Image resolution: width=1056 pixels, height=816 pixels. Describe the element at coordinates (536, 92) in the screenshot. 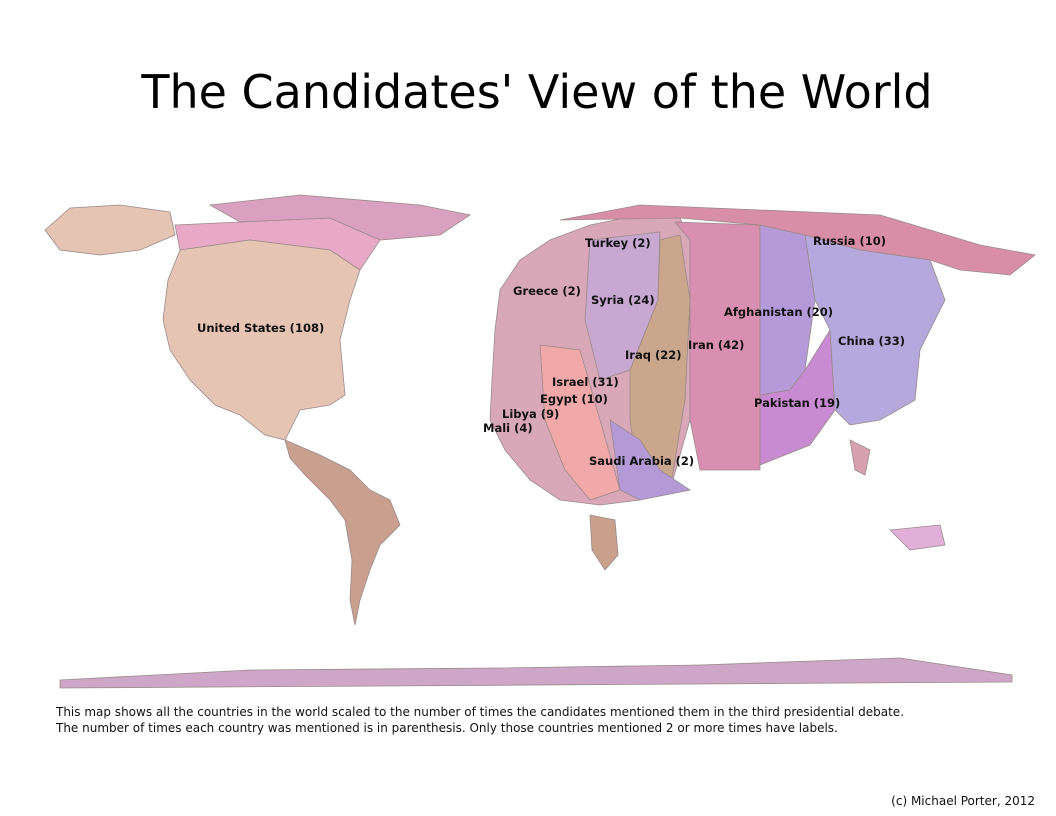

I see `title: The Candidates' View of the World` at that location.